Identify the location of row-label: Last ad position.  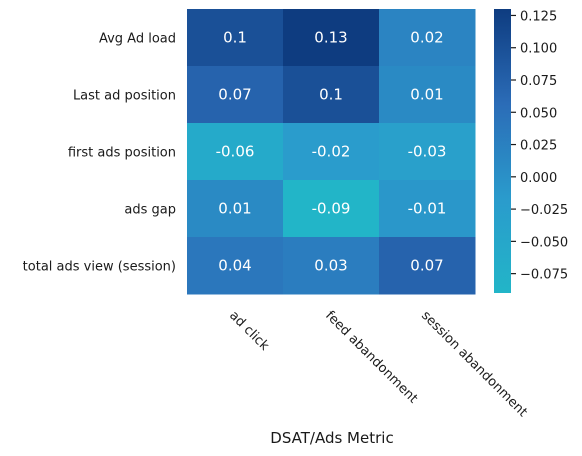
(124, 96).